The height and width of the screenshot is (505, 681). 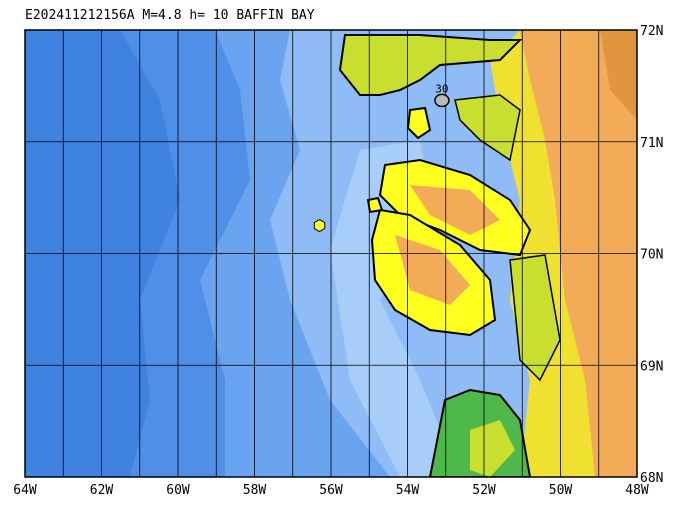 I want to click on lon-tick-label: 58W, so click(x=255, y=490).